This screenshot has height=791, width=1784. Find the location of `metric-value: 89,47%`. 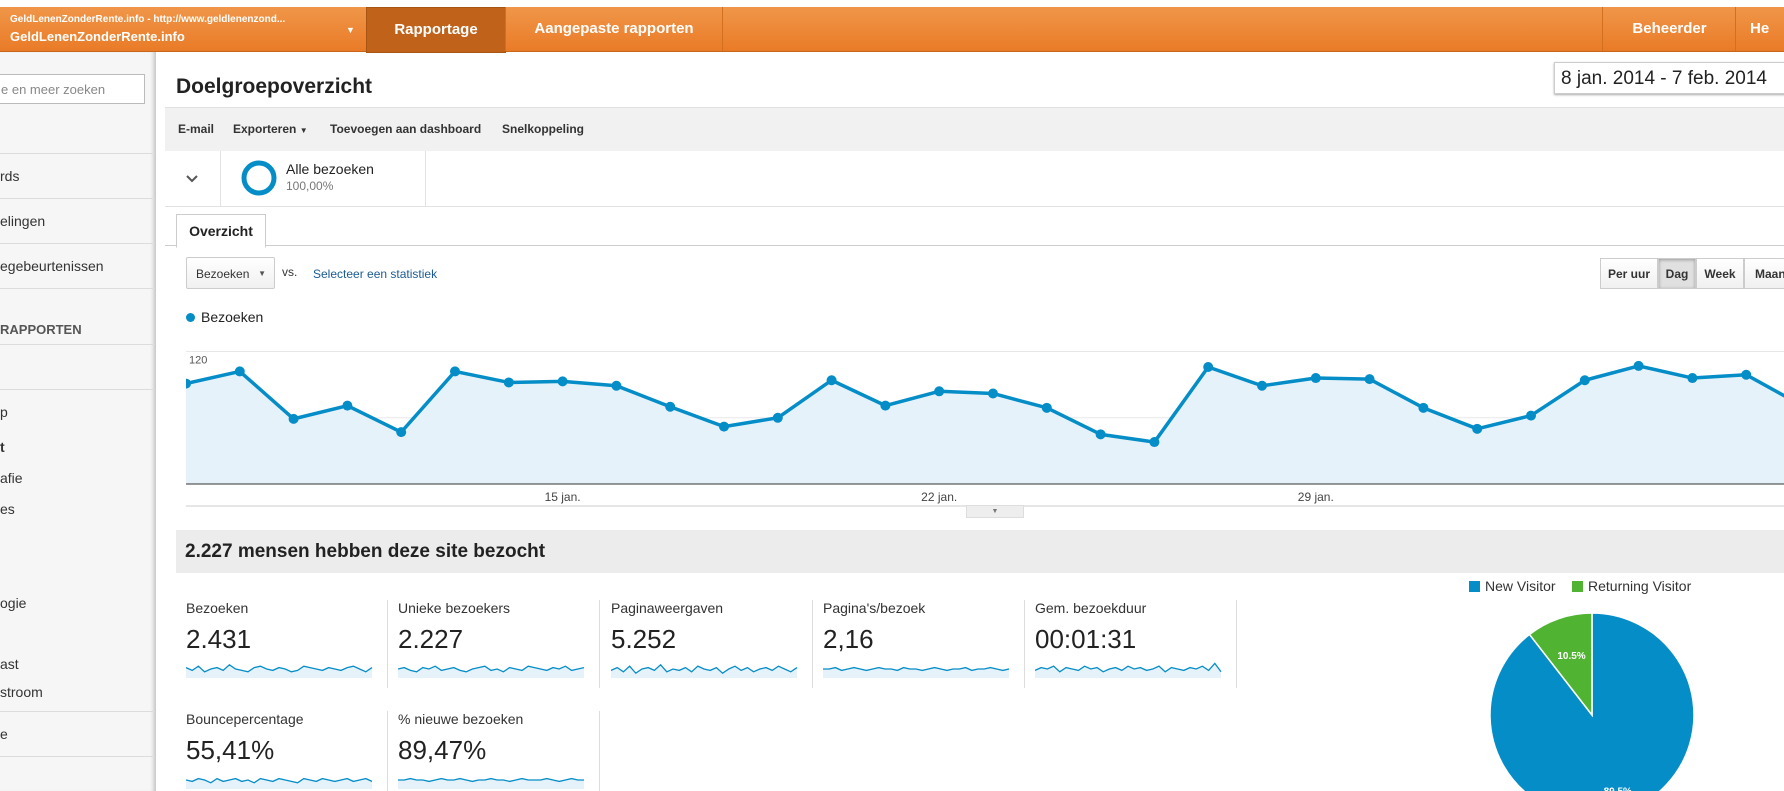

metric-value: 89,47% is located at coordinates (442, 750).